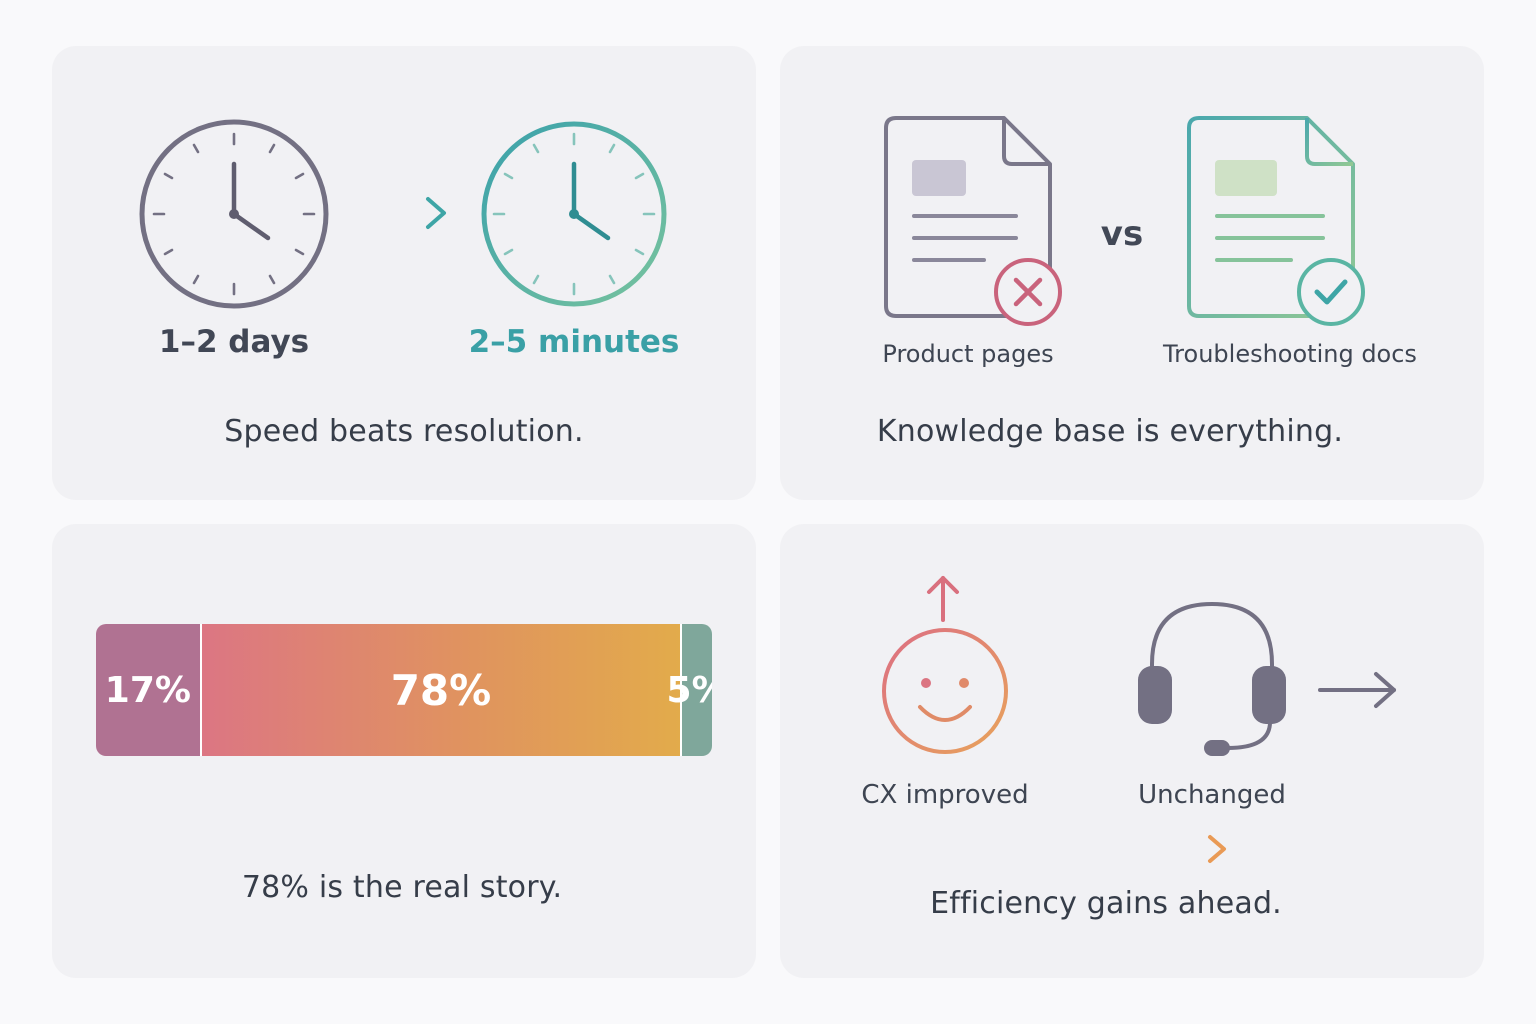 The image size is (1536, 1024). I want to click on bar-segment-17: 17%, so click(148, 690).